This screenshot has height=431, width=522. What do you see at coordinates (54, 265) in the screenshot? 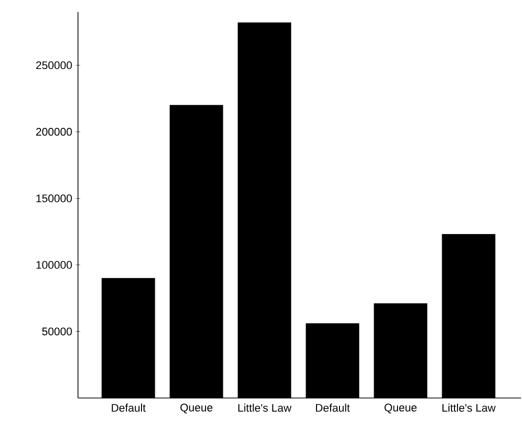
I see `y-tick-label: 100000` at bounding box center [54, 265].